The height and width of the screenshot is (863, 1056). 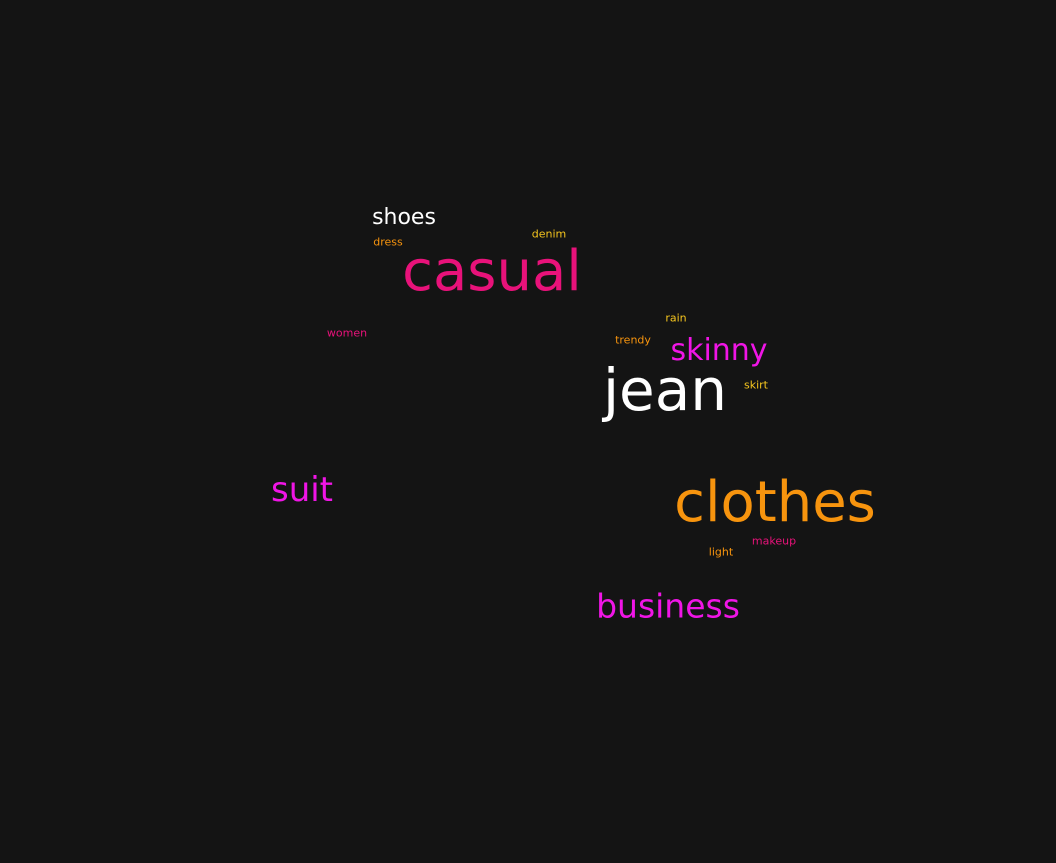 What do you see at coordinates (665, 390) in the screenshot?
I see `word-jean: jean` at bounding box center [665, 390].